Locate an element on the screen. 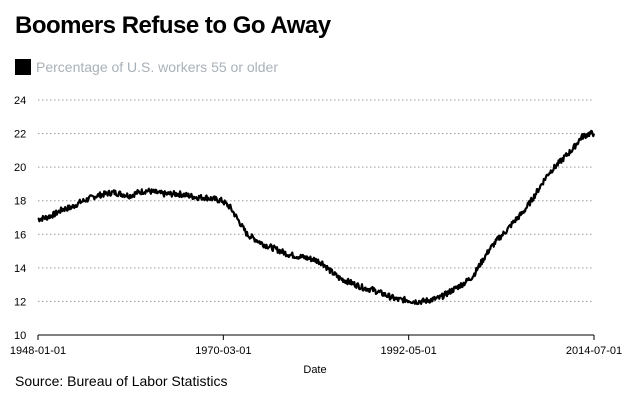 Image resolution: width=630 pixels, height=400 pixels. legend: Percentage of U.S. workers 55 or older is located at coordinates (146, 67).